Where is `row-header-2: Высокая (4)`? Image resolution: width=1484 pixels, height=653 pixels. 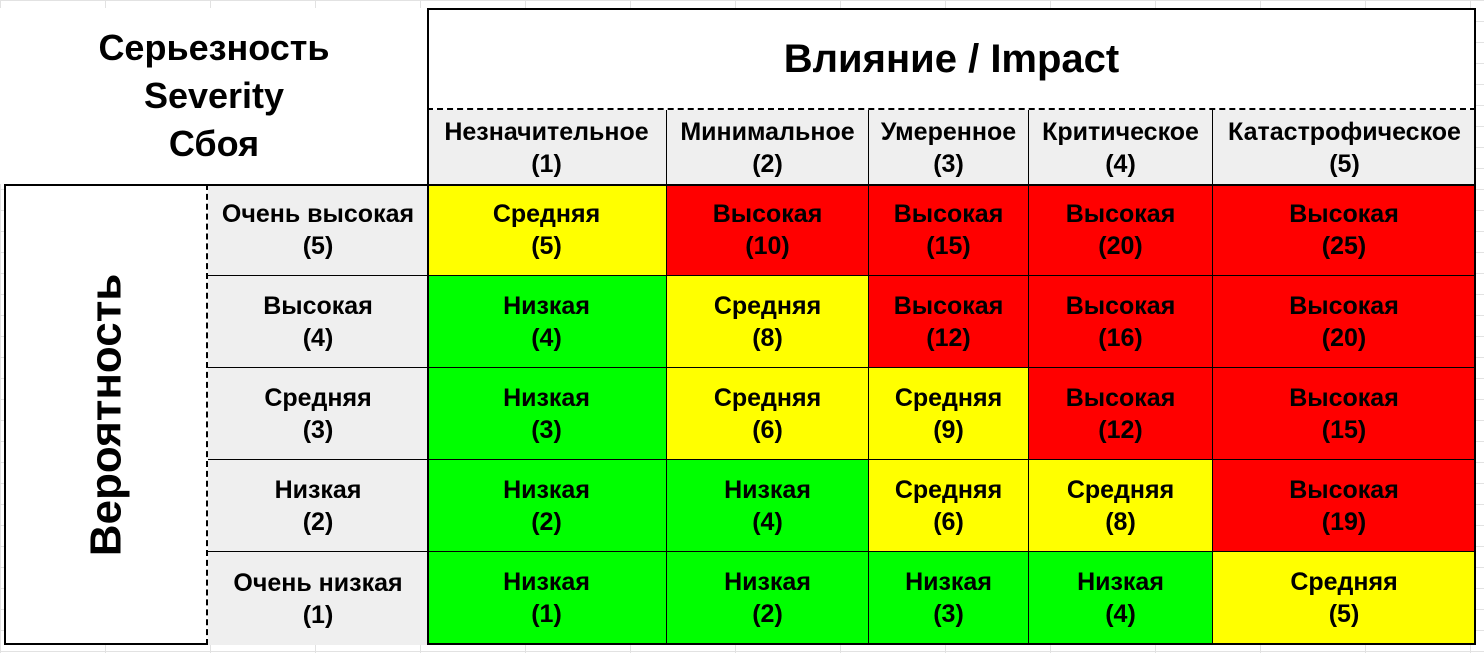
row-header-2: Высокая (4) is located at coordinates (318, 322).